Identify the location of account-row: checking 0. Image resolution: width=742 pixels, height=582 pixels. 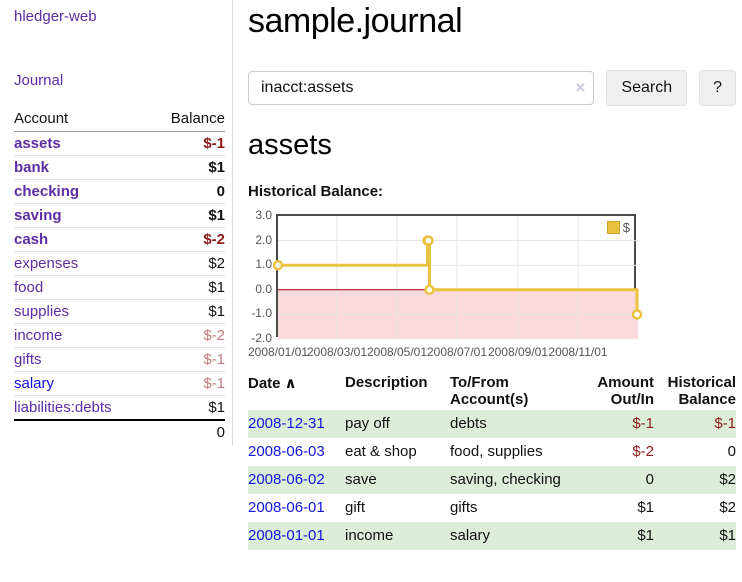
(119, 191).